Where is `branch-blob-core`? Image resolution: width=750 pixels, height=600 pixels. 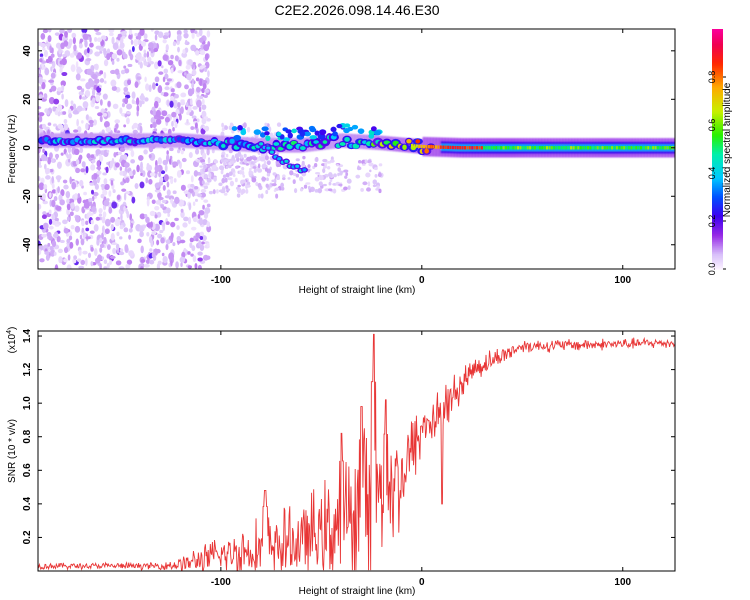
branch-blob-core is located at coordinates (268, 148).